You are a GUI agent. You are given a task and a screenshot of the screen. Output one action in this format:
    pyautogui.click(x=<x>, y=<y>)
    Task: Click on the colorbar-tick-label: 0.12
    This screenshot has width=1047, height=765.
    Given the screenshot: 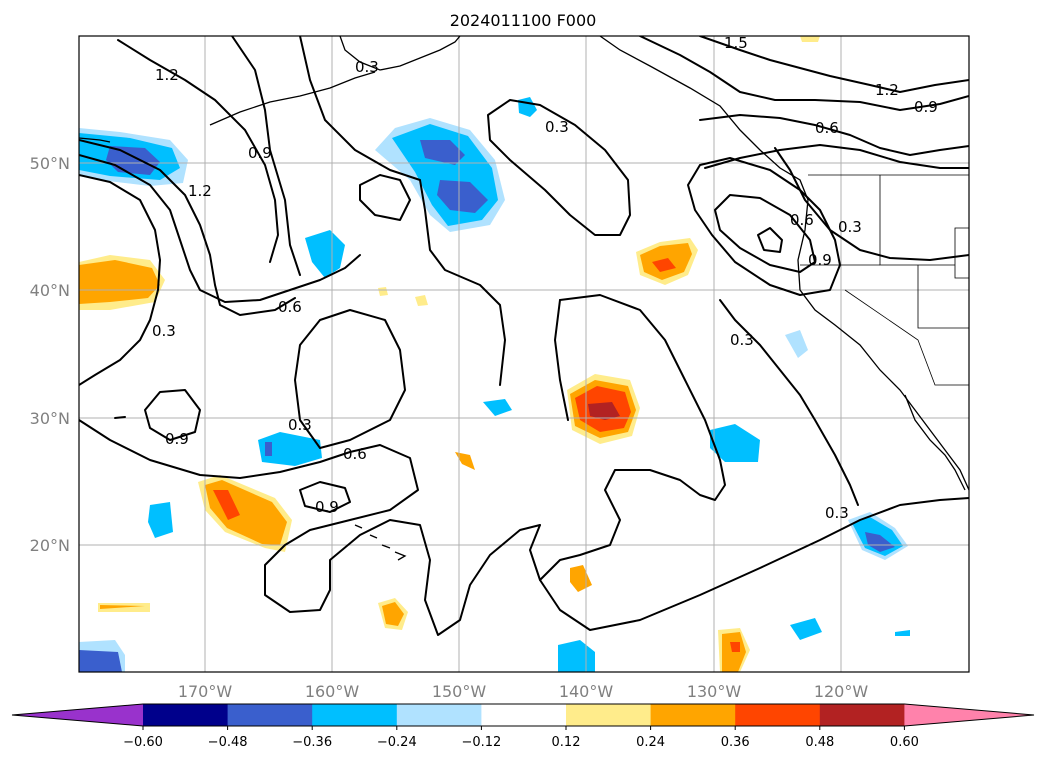 What is the action you would take?
    pyautogui.click(x=566, y=742)
    